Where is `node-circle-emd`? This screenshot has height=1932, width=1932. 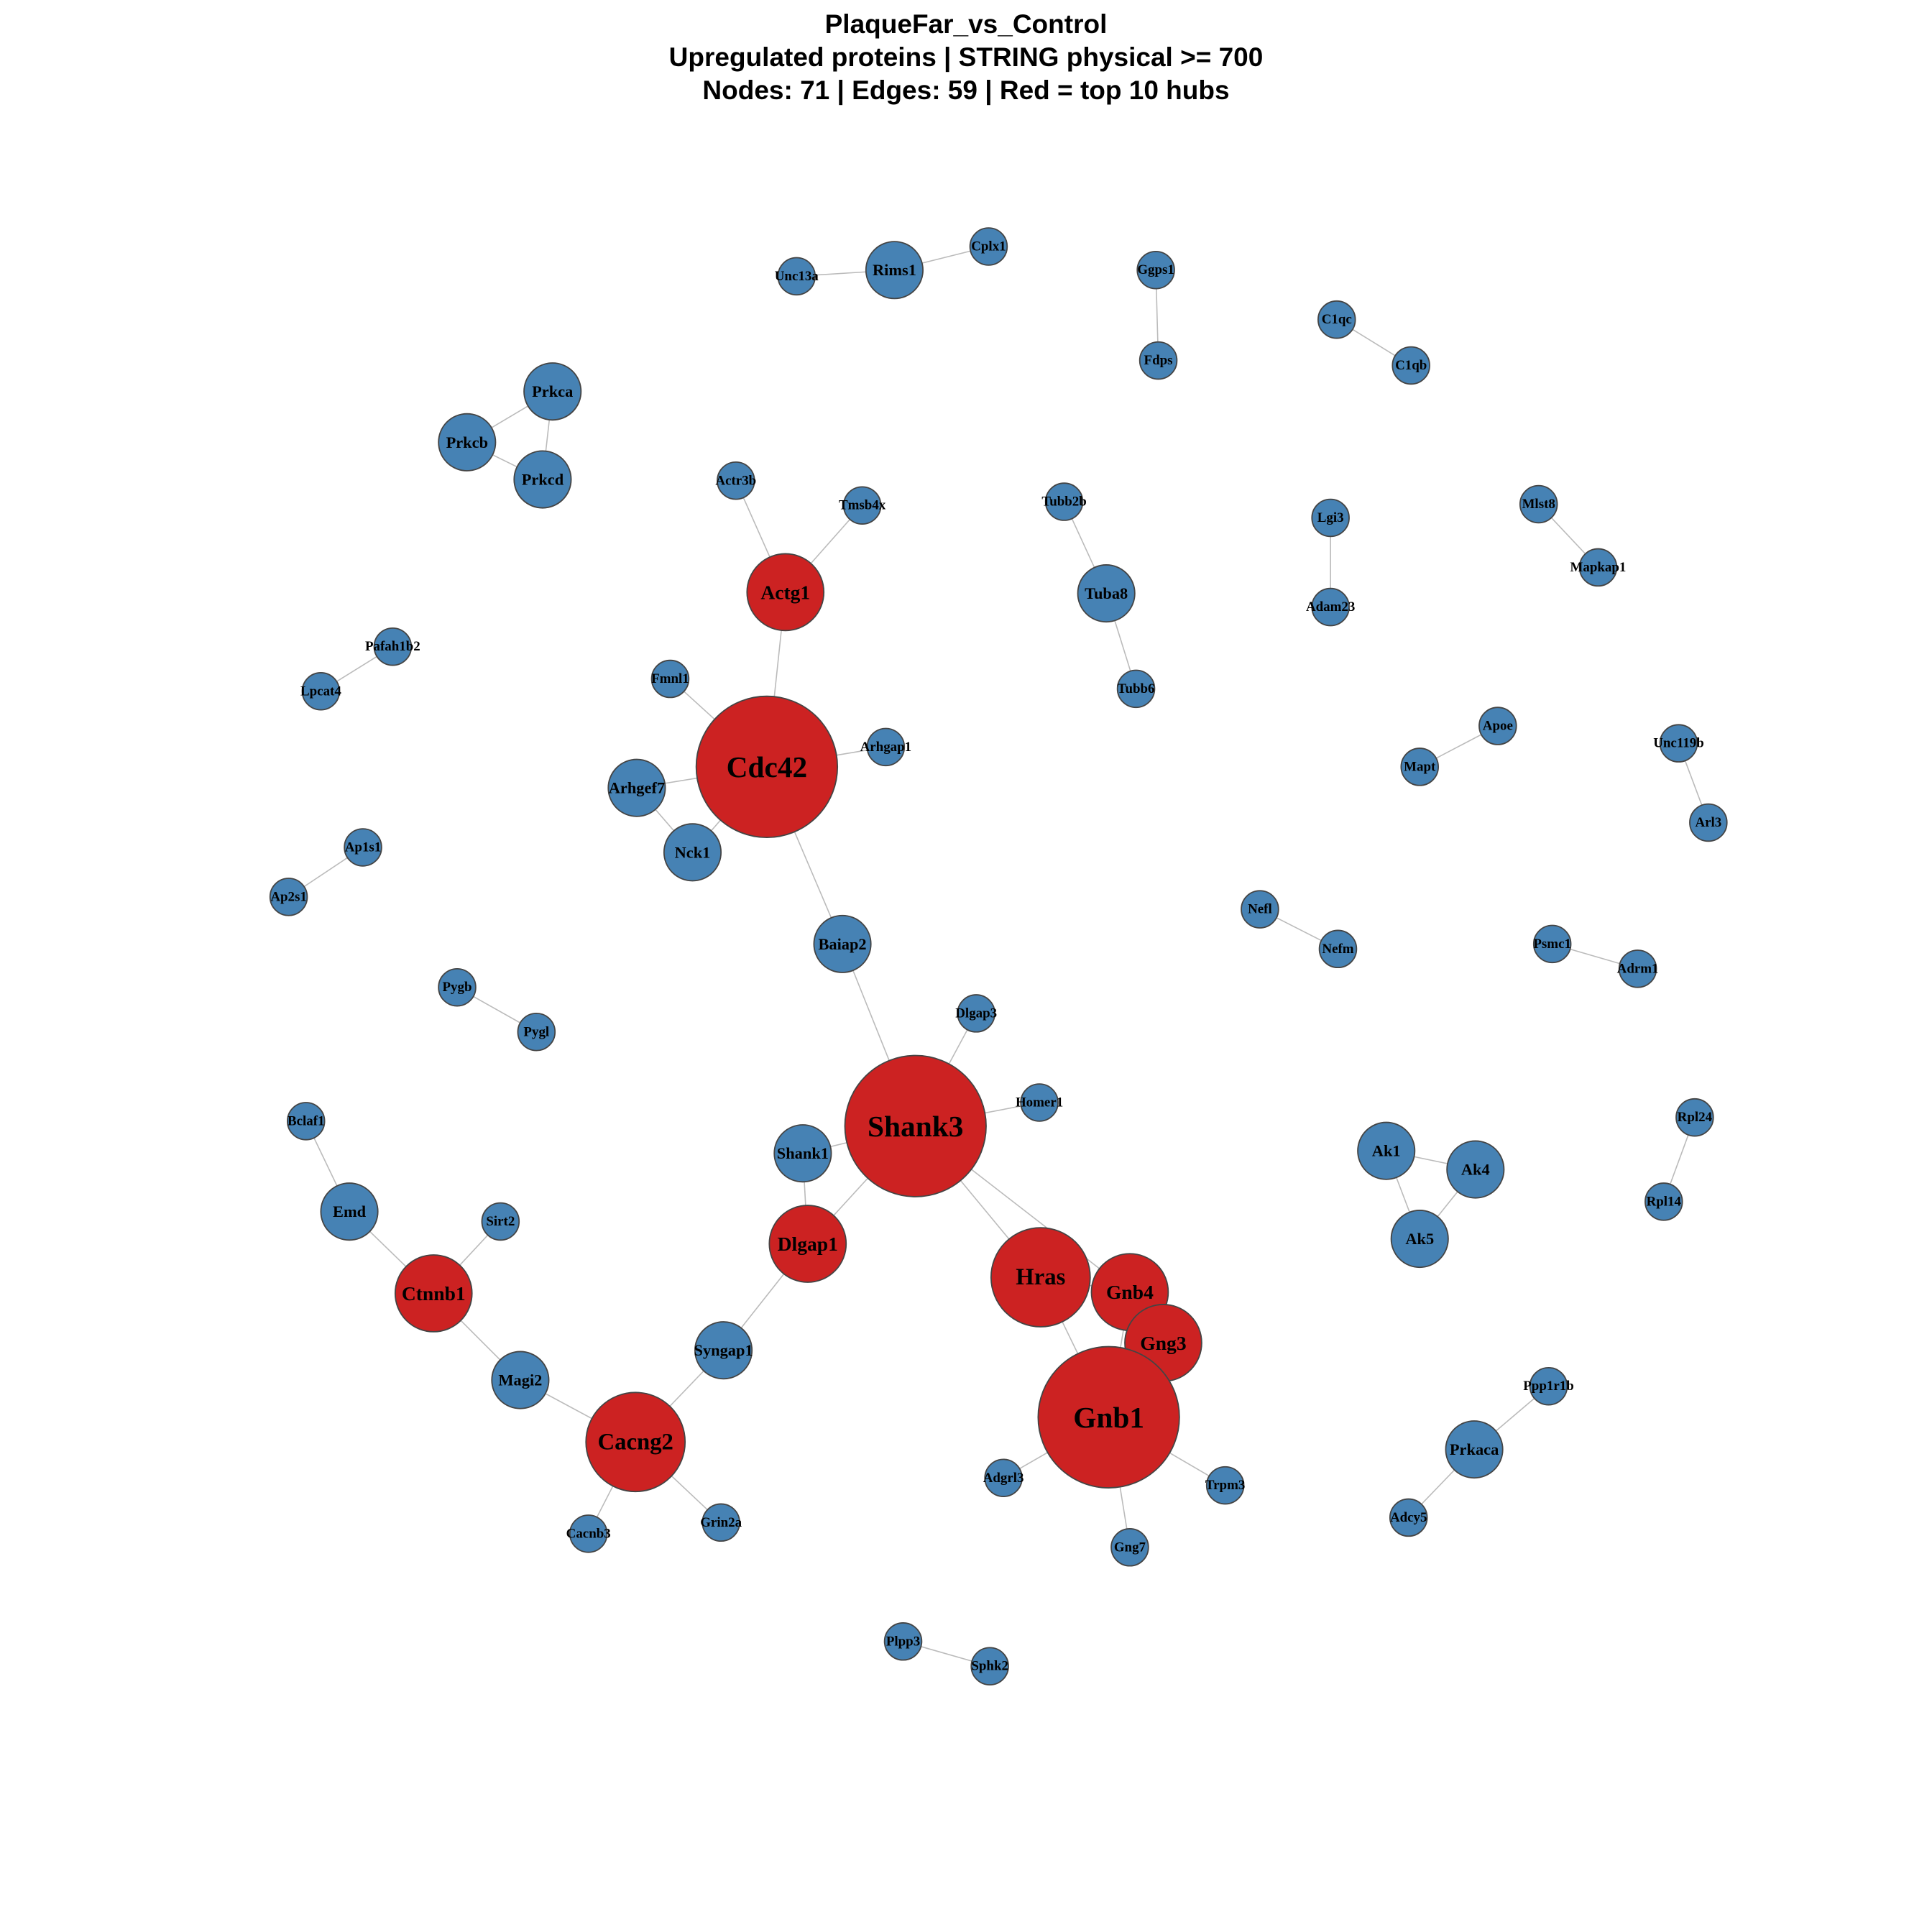 node-circle-emd is located at coordinates (349, 1211).